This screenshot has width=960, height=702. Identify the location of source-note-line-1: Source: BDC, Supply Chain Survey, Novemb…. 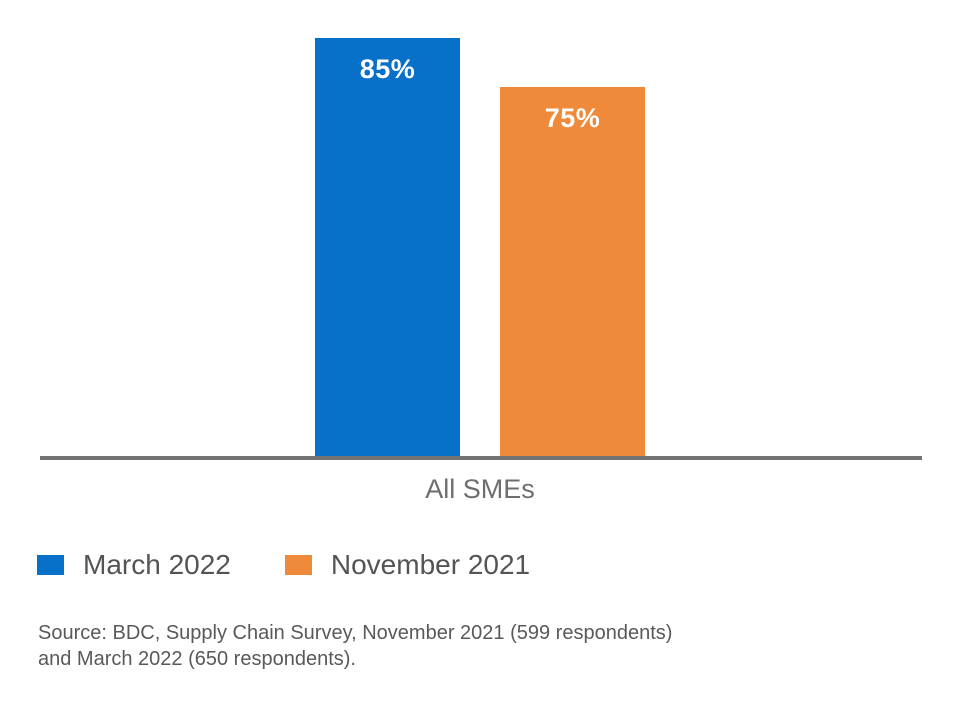
(355, 633).